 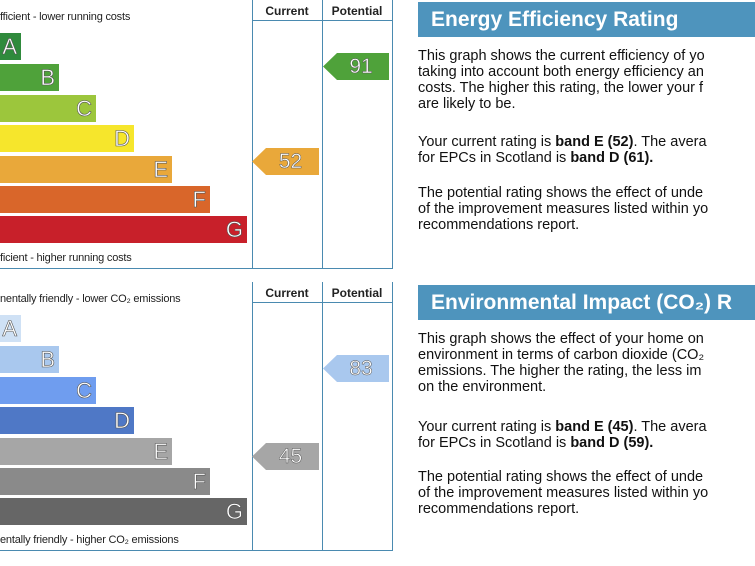 I want to click on average-band: band D (61)., so click(x=612, y=158).